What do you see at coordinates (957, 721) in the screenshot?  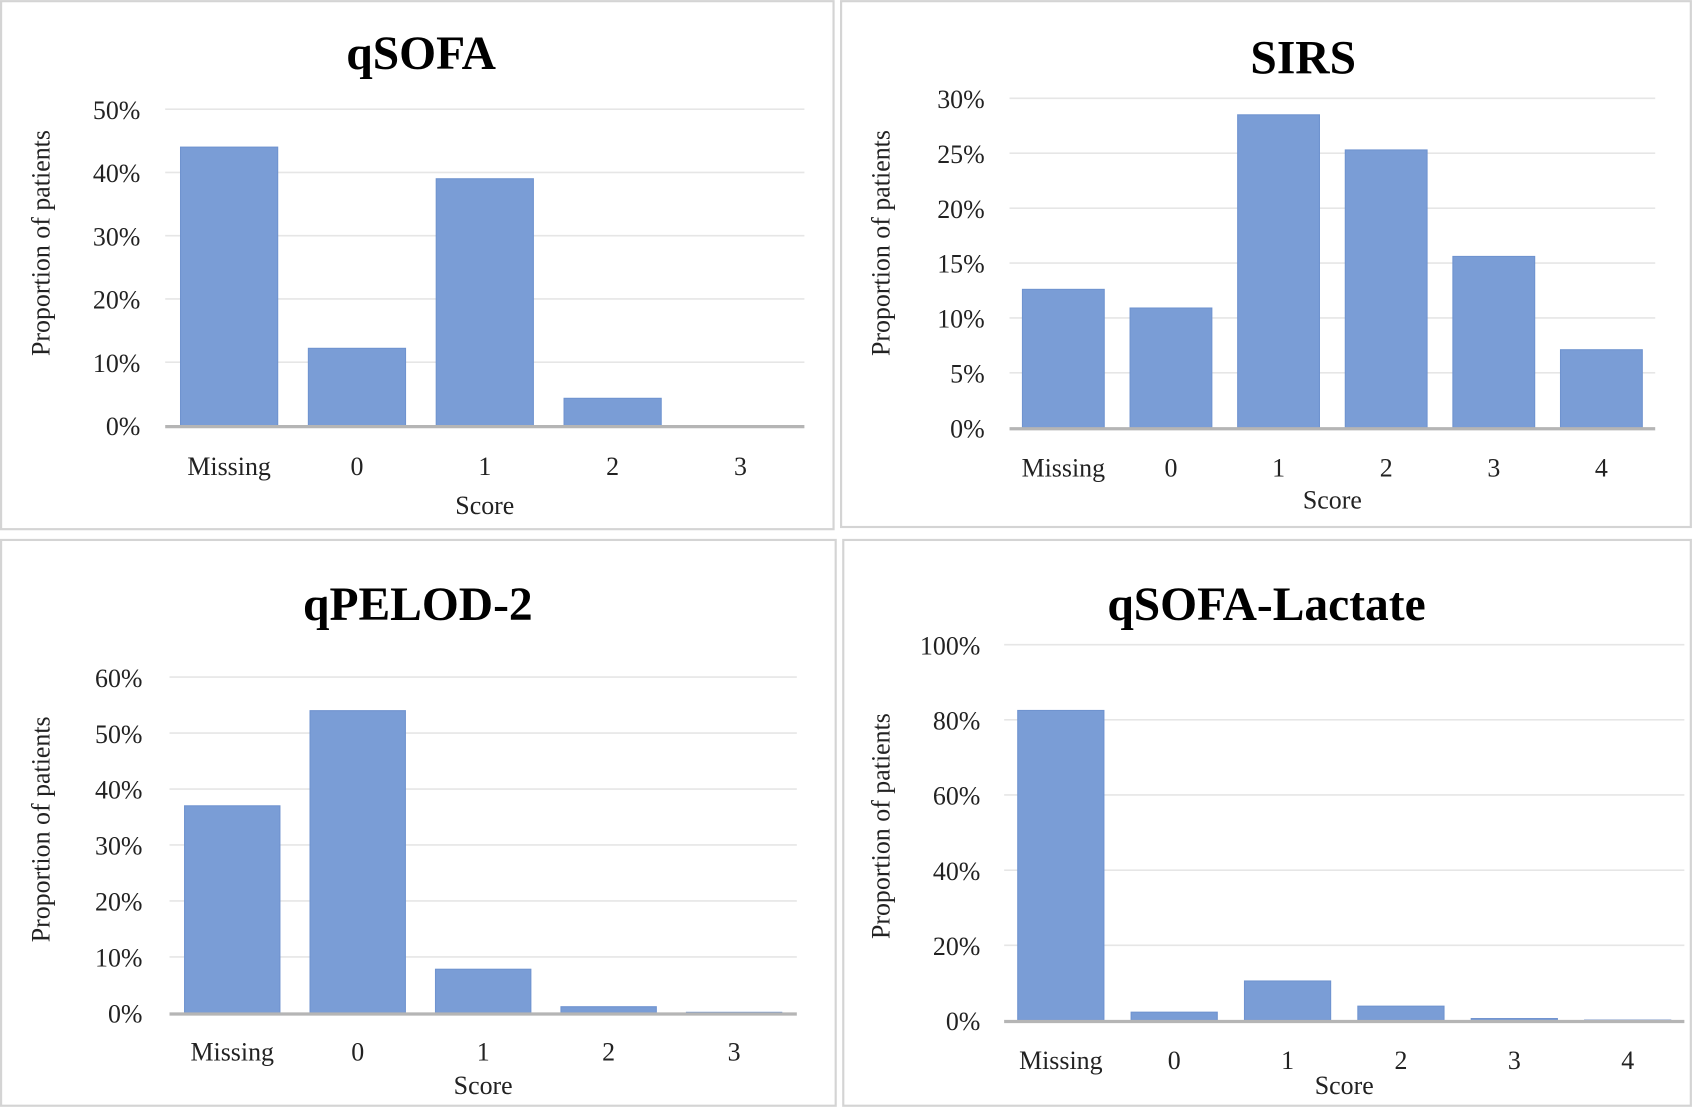 I see `y-tick-label: 80%` at bounding box center [957, 721].